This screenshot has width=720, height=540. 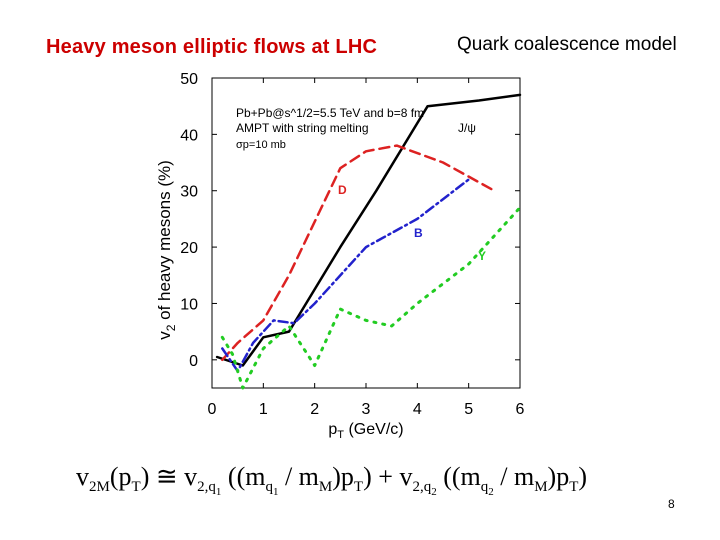 What do you see at coordinates (366, 409) in the screenshot?
I see `x-tick-label: 3` at bounding box center [366, 409].